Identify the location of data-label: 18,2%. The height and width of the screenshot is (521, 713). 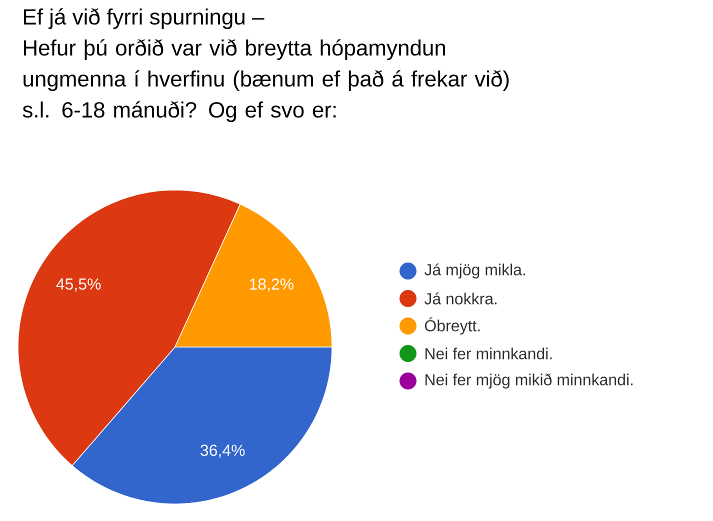
(272, 285).